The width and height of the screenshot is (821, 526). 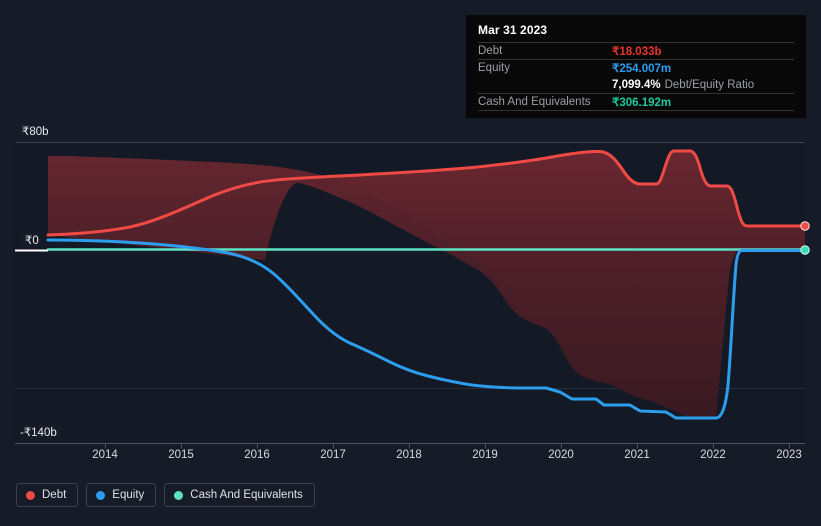 I want to click on tooltip-value-equity: ₹254.007m, so click(x=642, y=69).